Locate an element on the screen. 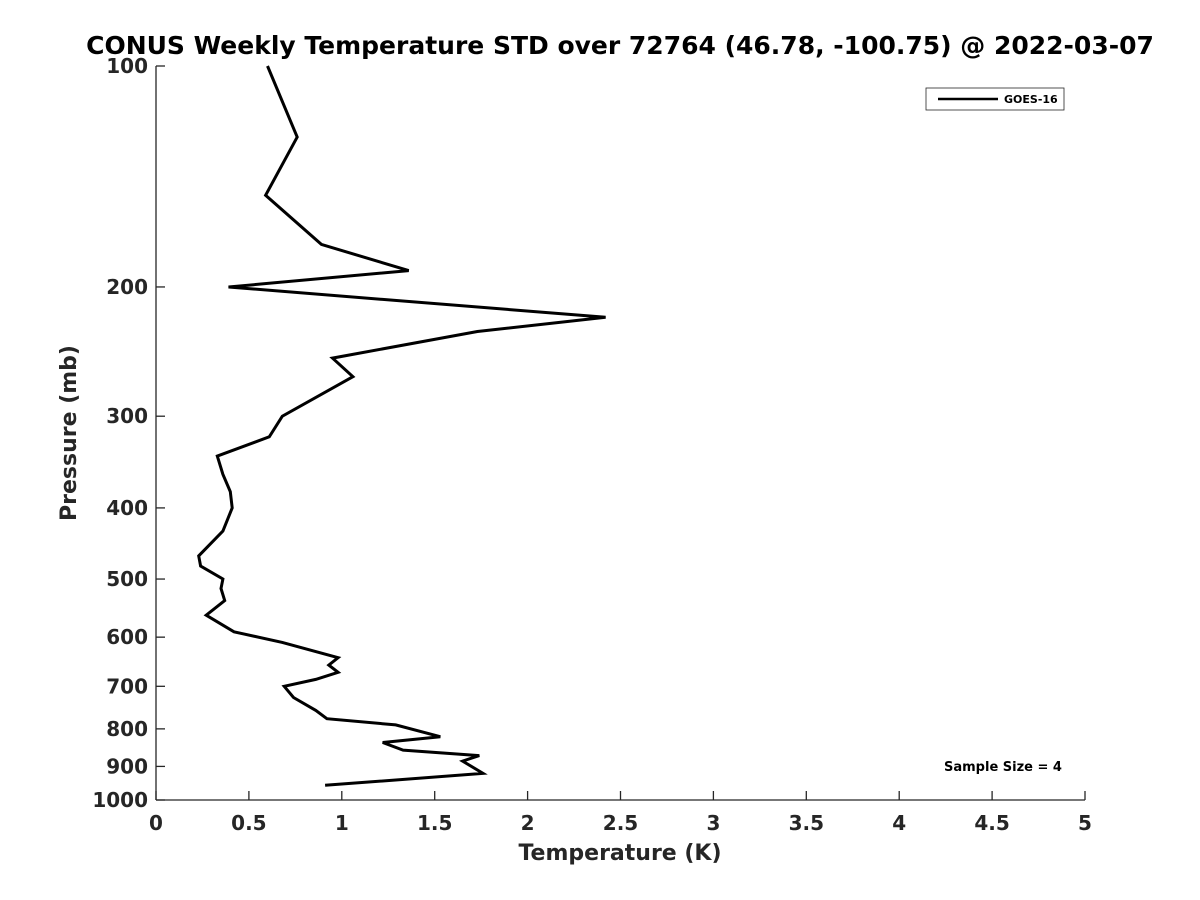 This screenshot has height=900, width=1200. x-tick-label: 4.5 is located at coordinates (991, 823).